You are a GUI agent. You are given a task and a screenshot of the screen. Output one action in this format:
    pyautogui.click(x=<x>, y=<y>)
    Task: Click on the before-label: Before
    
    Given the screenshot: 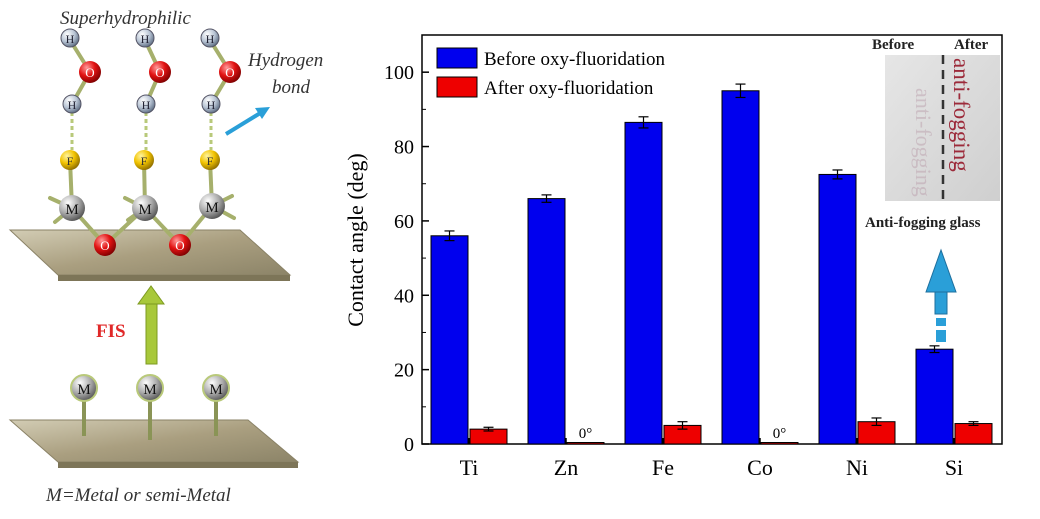 What is the action you would take?
    pyautogui.click(x=893, y=45)
    